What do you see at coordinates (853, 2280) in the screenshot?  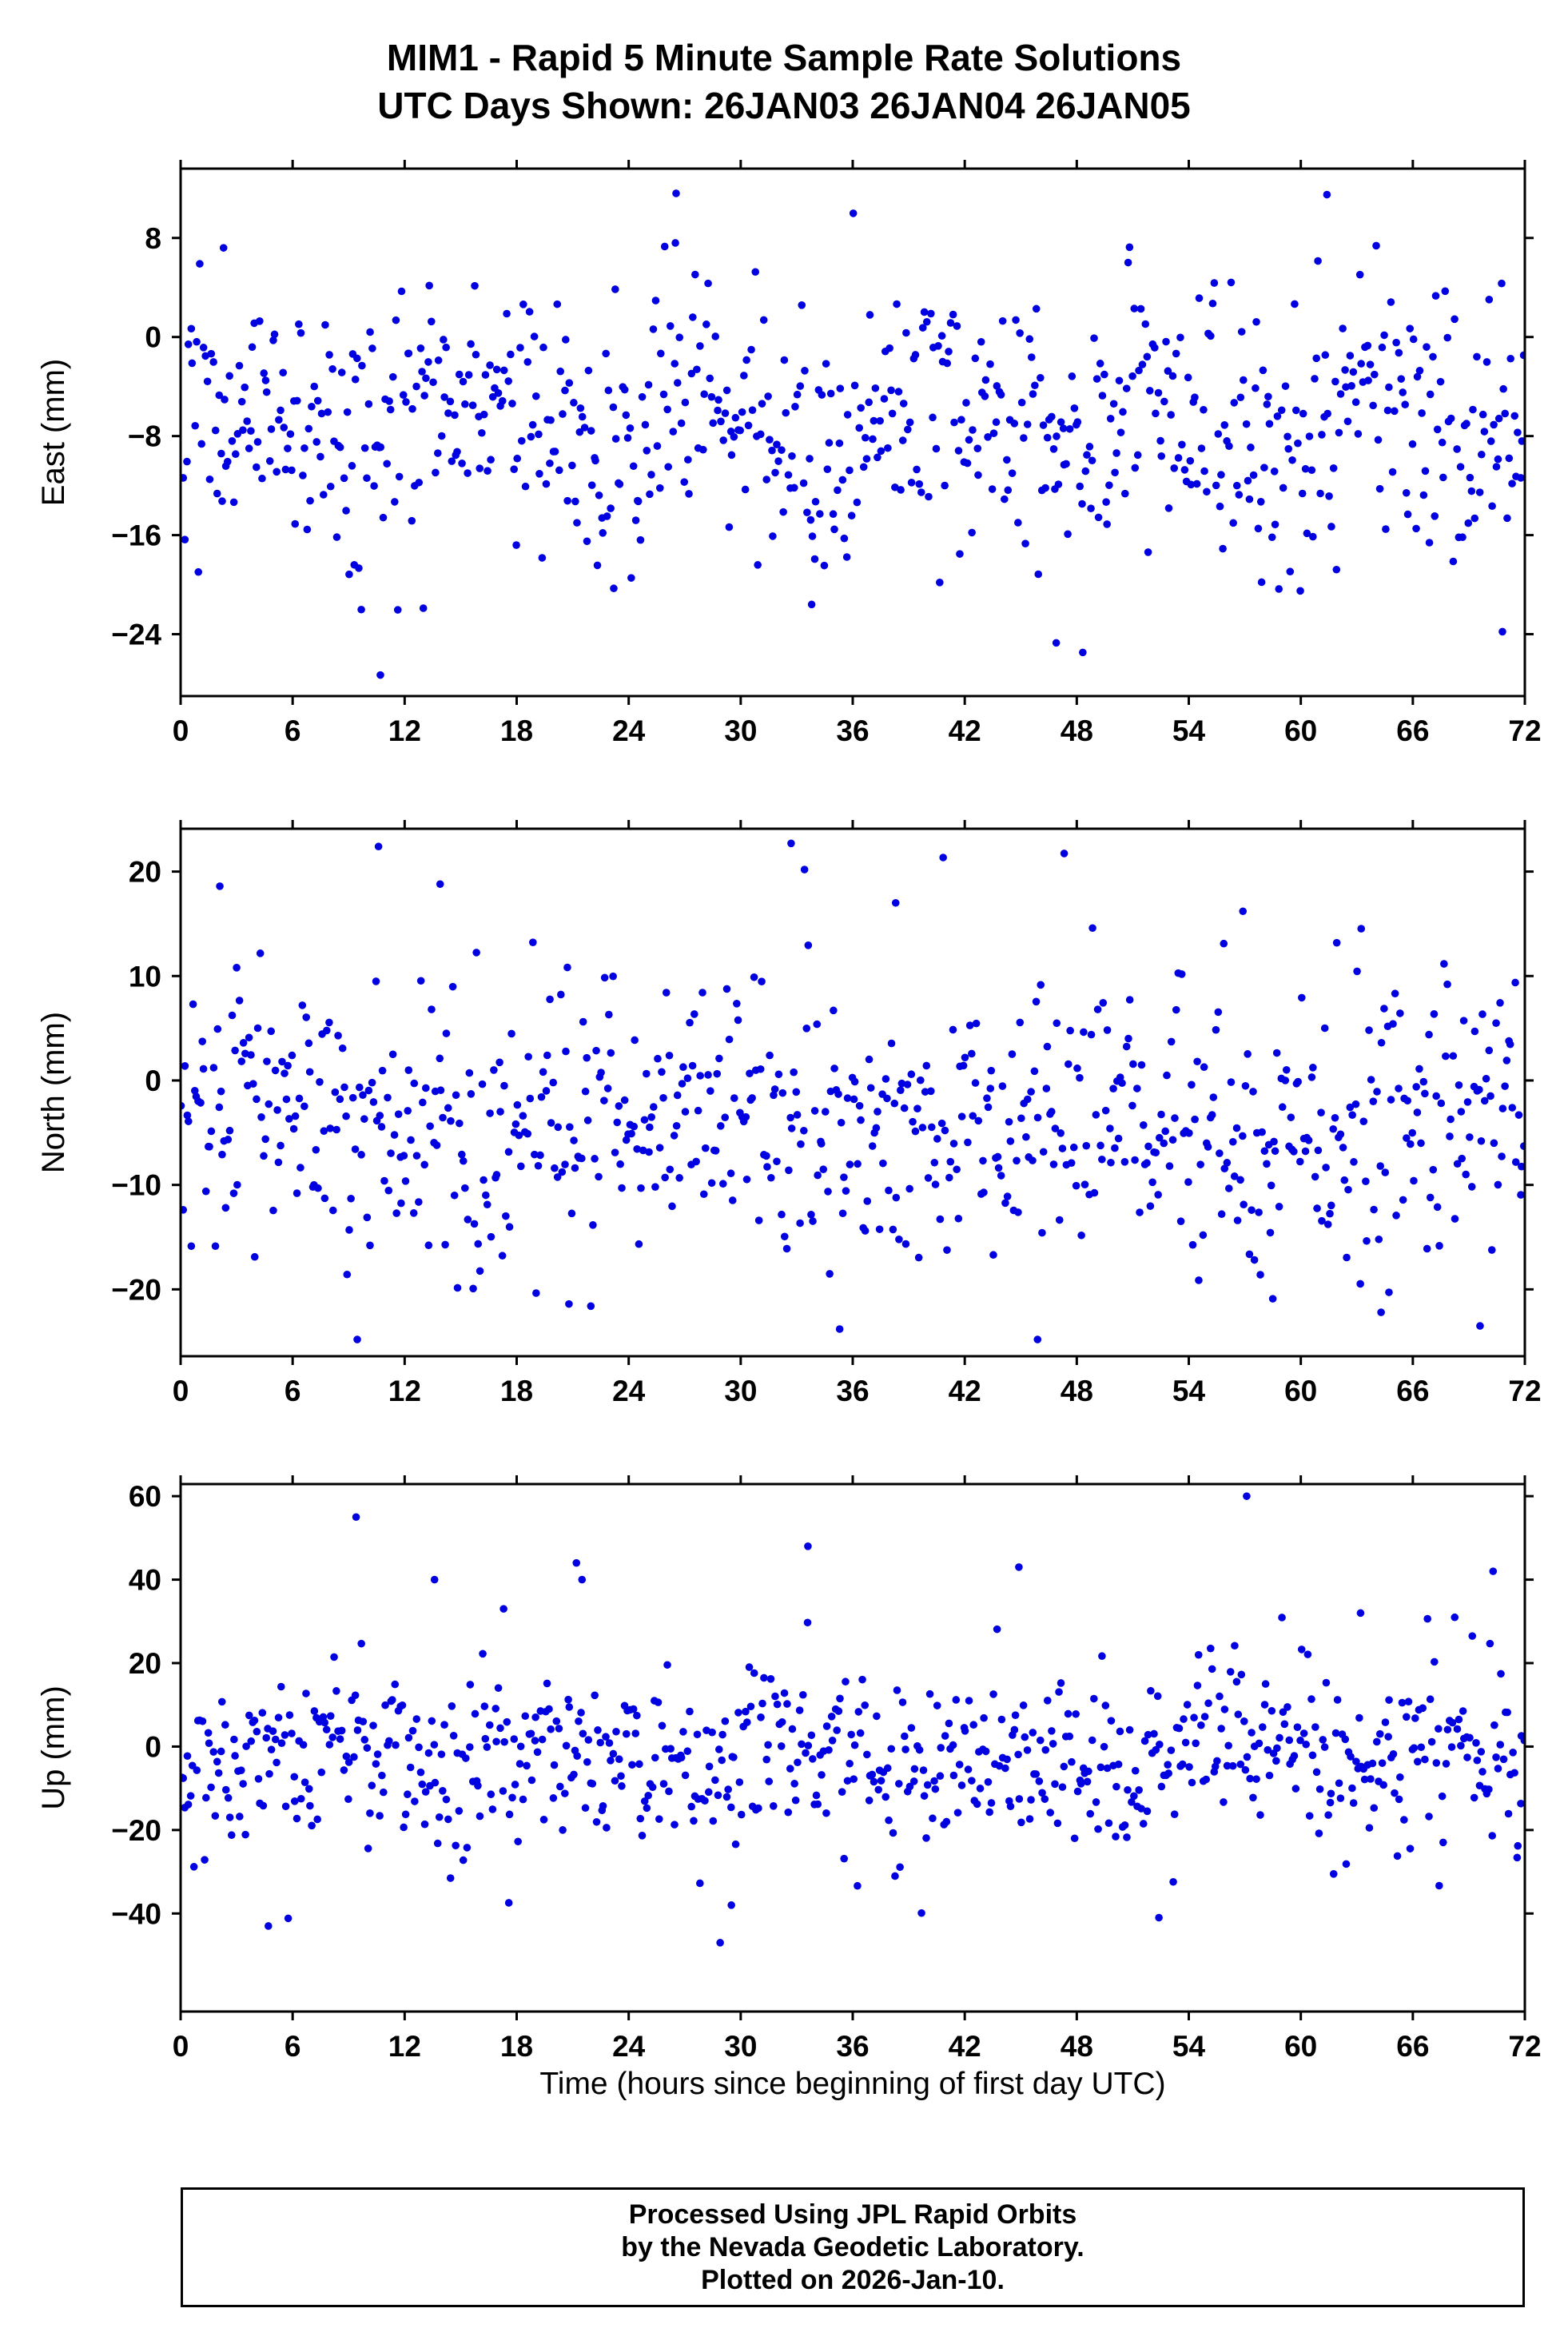 I see `footer-line3: Plotted on 2026-Jan-10.` at bounding box center [853, 2280].